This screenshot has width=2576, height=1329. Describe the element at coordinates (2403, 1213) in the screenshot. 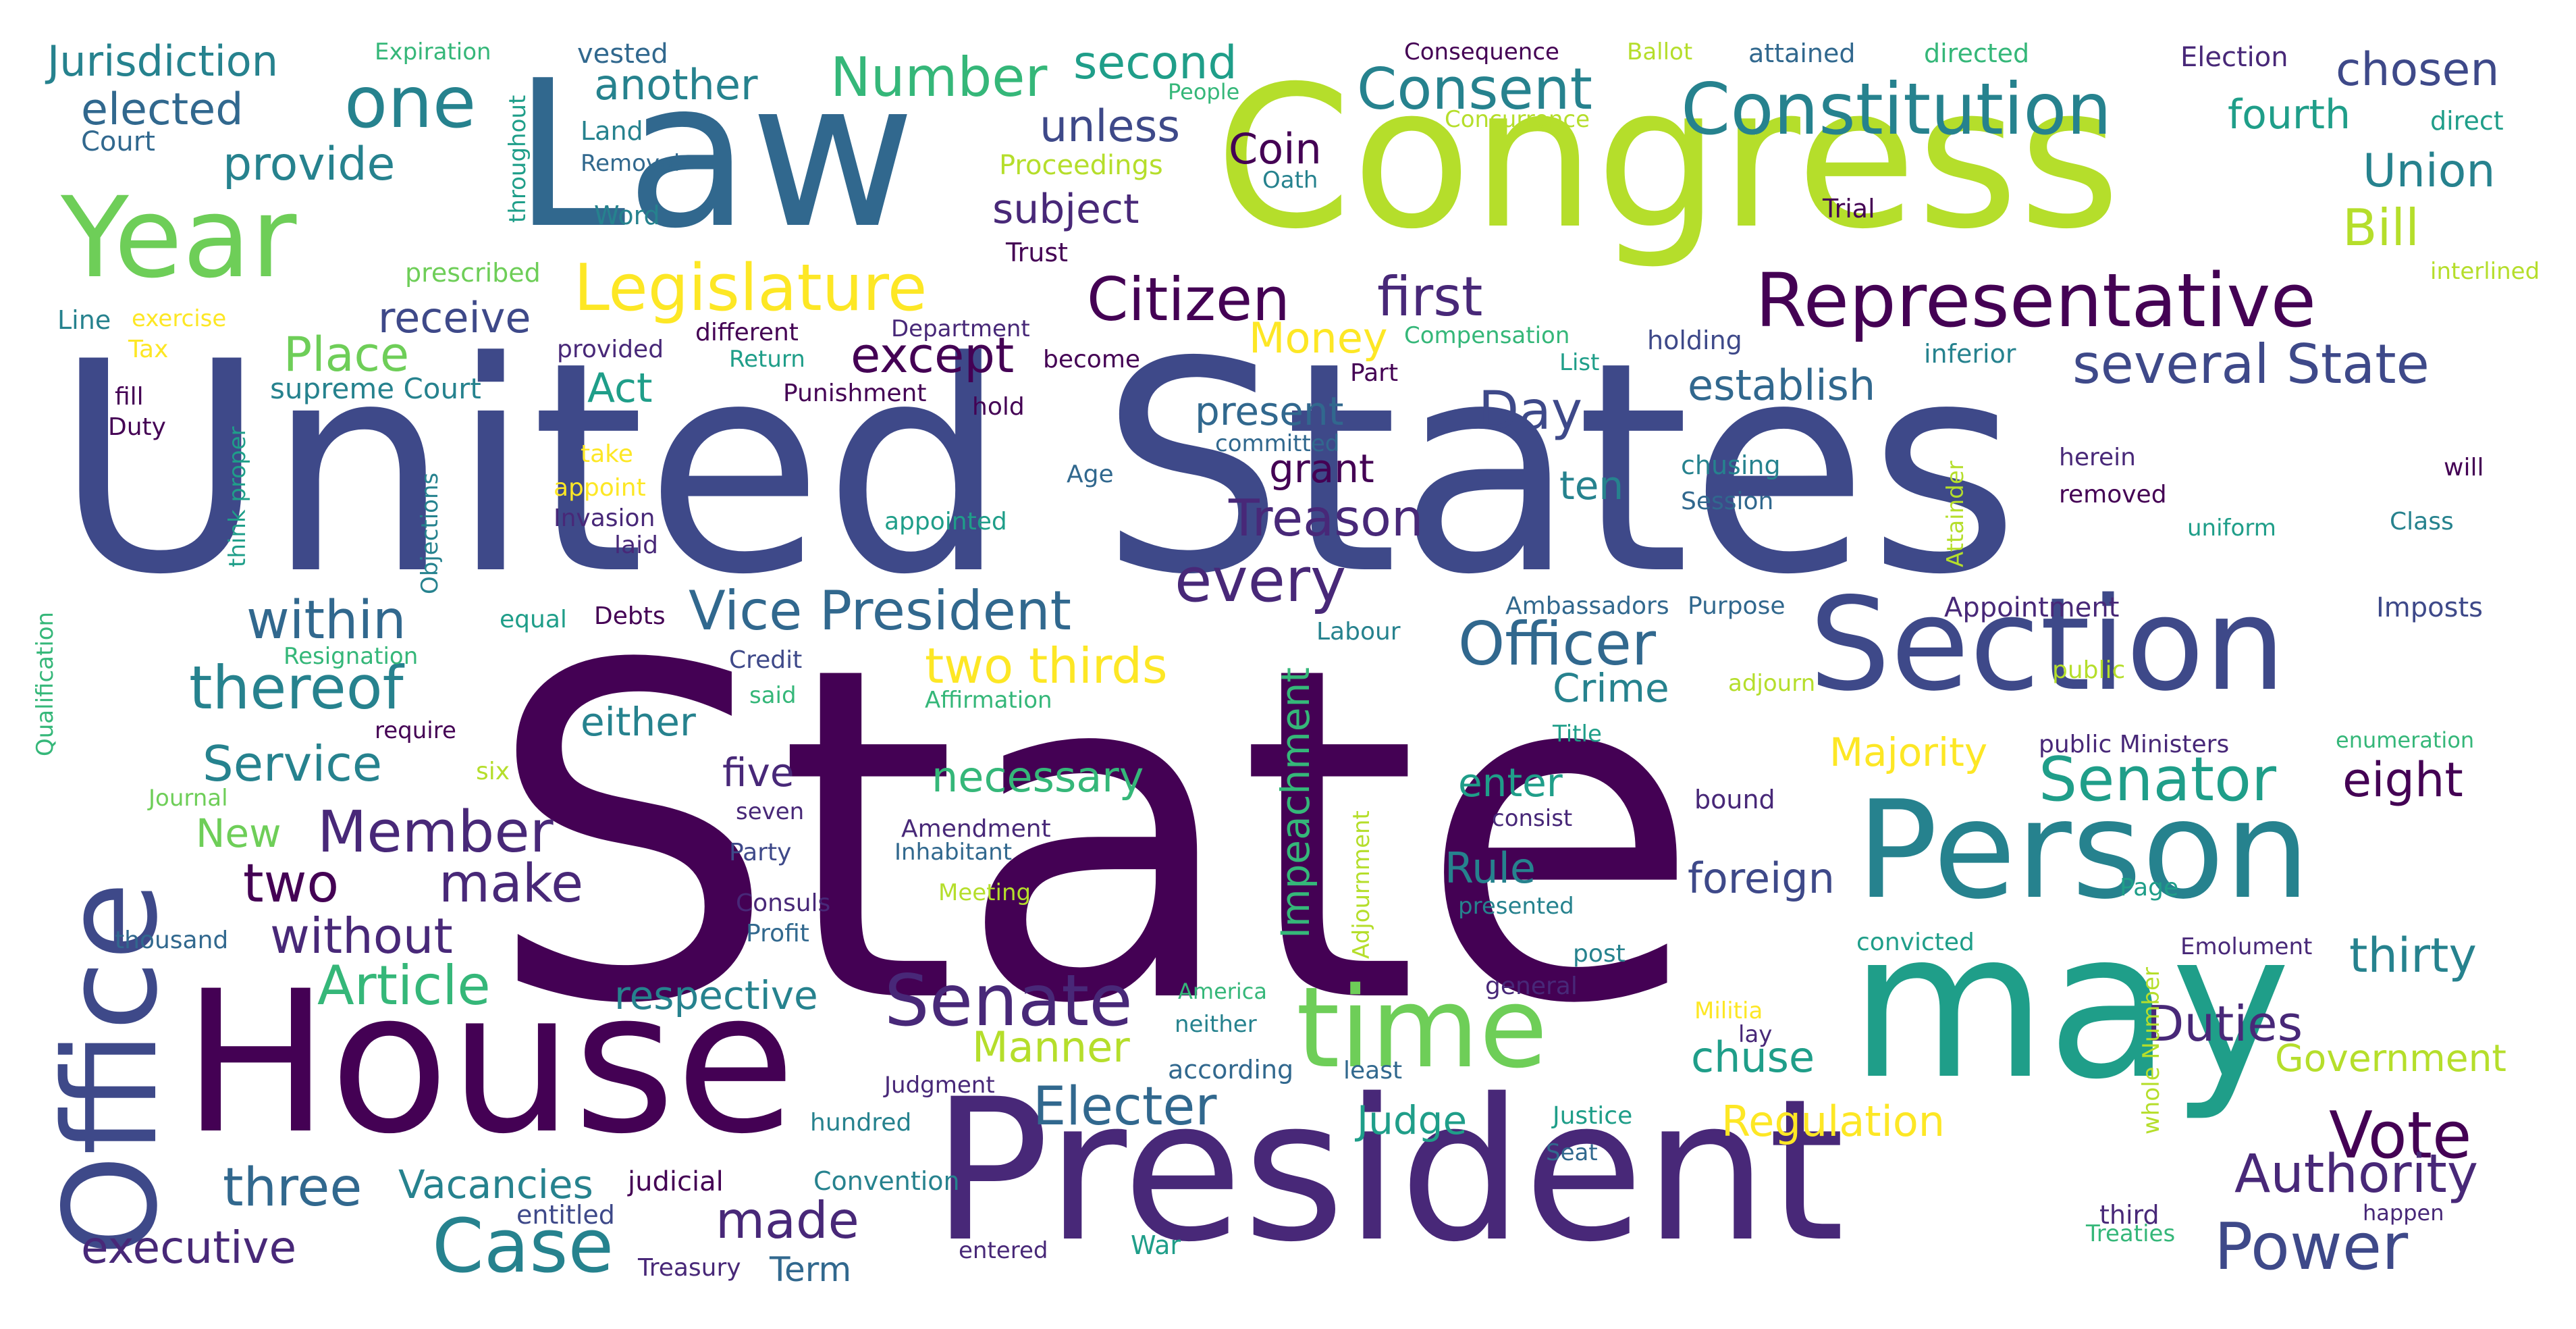

I see `word-happen: happen` at that location.